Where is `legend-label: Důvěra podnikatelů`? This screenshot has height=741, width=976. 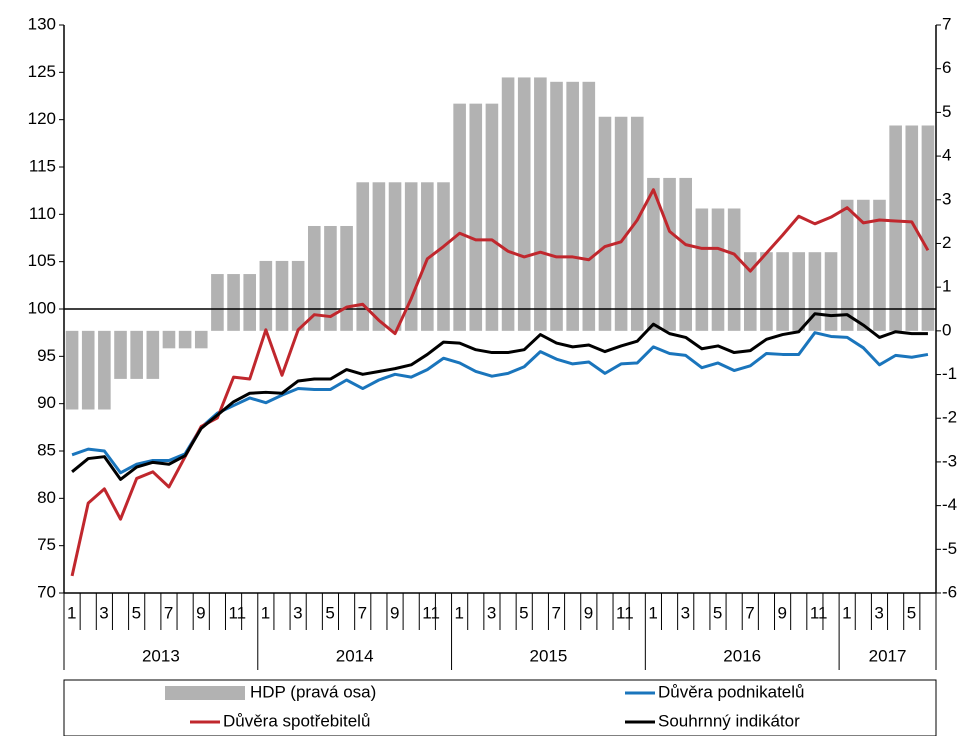
legend-label: Důvěra podnikatelů is located at coordinates (731, 691).